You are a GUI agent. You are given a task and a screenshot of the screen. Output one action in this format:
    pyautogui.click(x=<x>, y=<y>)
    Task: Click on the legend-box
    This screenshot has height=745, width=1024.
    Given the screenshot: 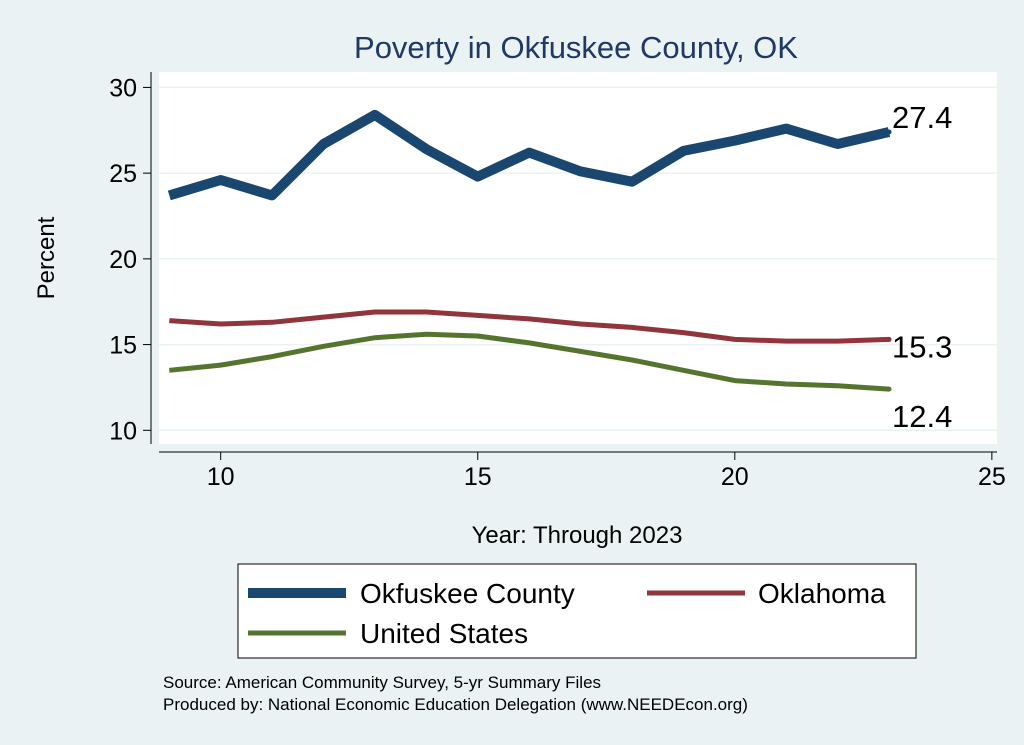 What is the action you would take?
    pyautogui.click(x=577, y=611)
    